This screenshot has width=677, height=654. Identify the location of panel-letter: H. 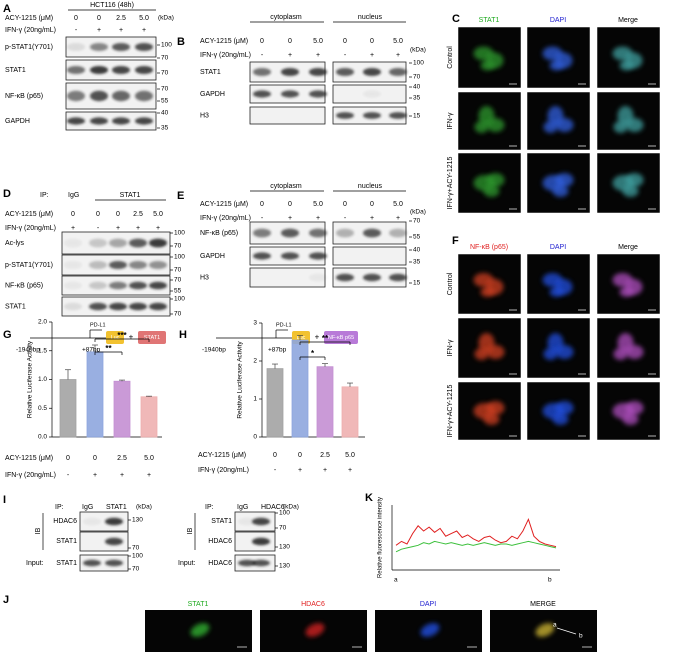
(183, 335).